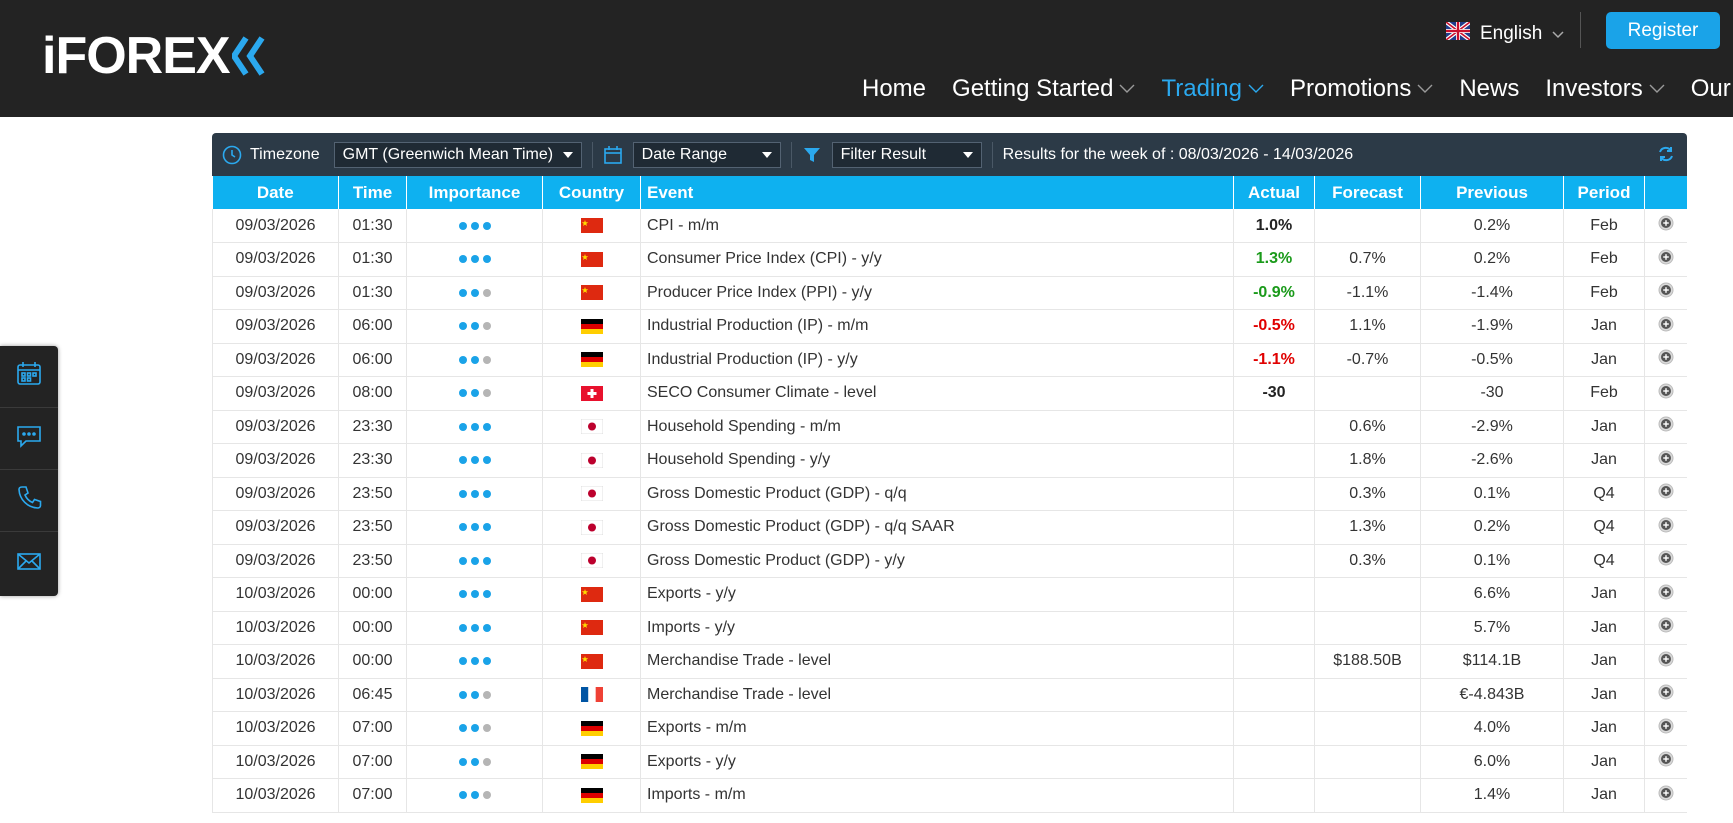 This screenshot has width=1733, height=823. Describe the element at coordinates (372, 192) in the screenshot. I see `col-header-time: Time` at that location.